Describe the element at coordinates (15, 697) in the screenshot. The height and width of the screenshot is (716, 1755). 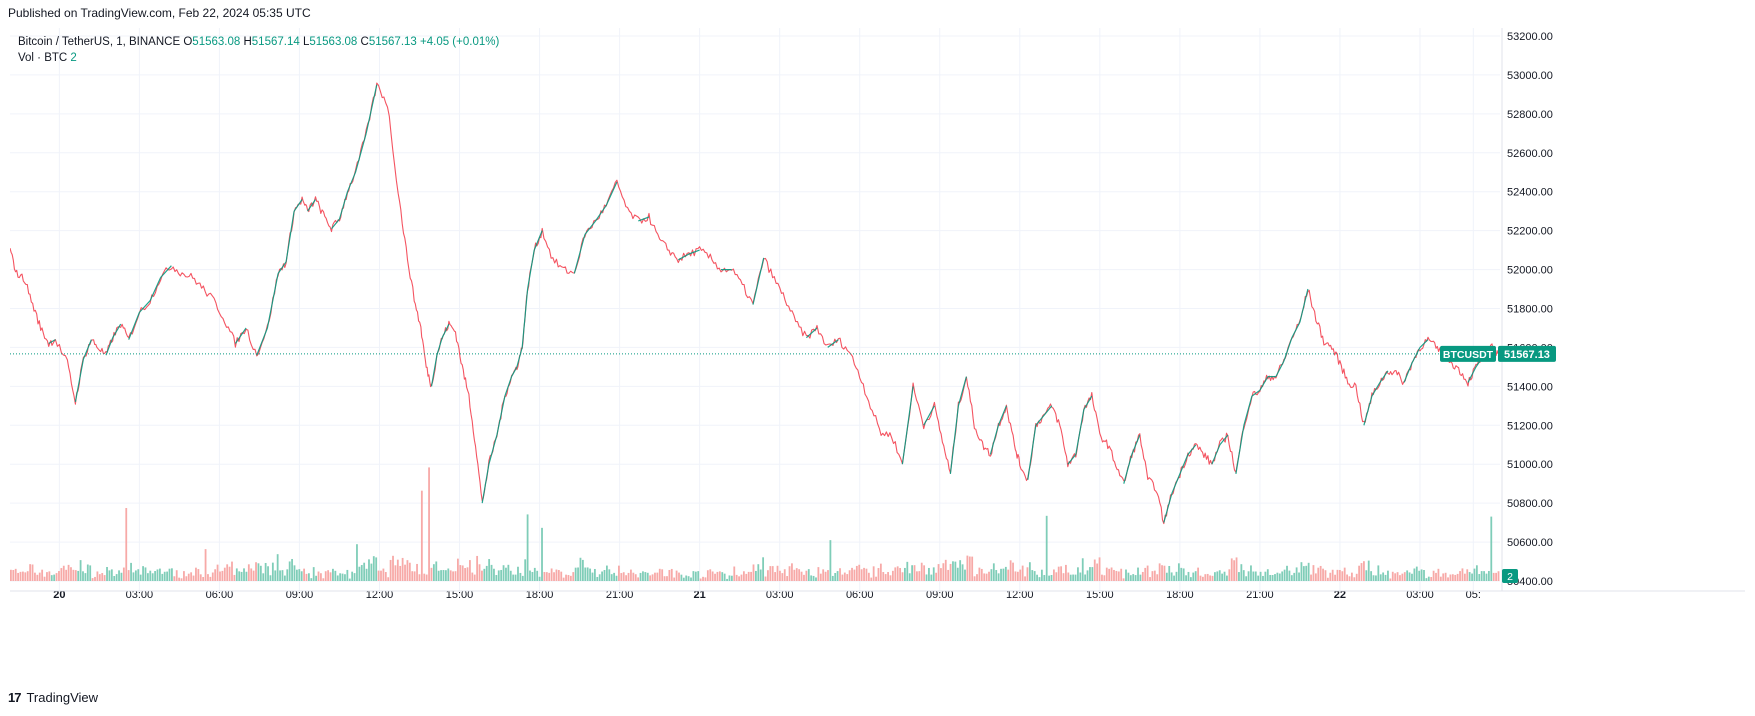
I see `tradingview-logo-icon: 17` at that location.